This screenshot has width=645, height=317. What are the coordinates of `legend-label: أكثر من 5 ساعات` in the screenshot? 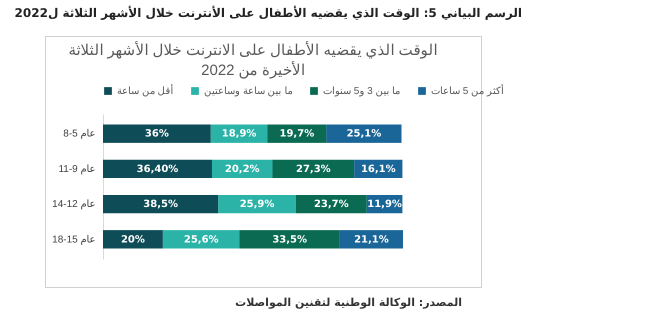 It's located at (467, 90).